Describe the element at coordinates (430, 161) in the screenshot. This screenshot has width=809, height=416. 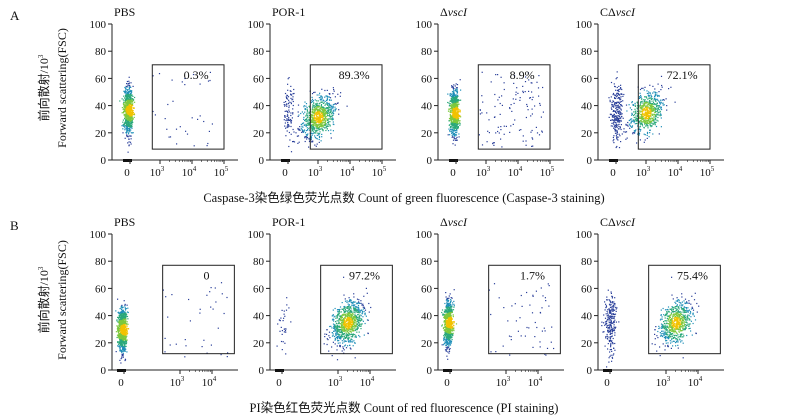
I see `y-tick-label: 0` at that location.